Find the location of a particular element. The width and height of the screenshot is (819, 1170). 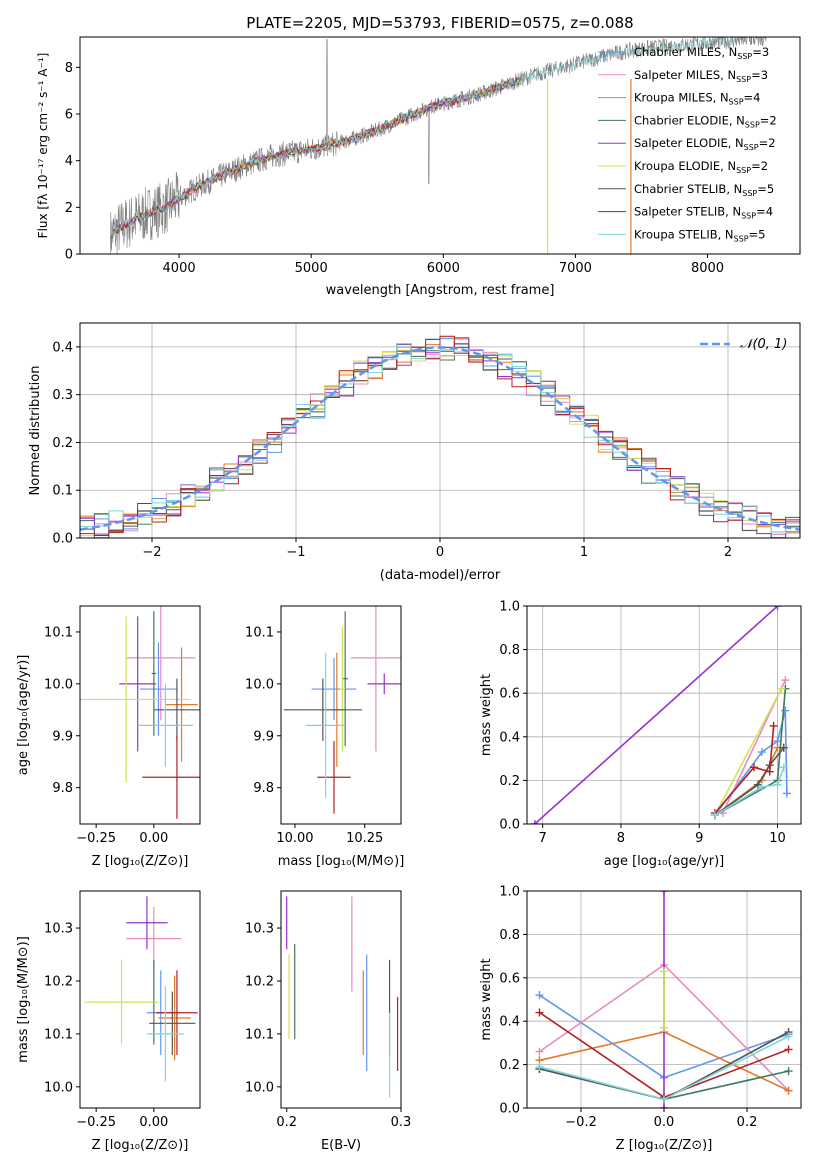

x-axis-label: wavelength [Angstrom, rest frame] is located at coordinates (440, 290).